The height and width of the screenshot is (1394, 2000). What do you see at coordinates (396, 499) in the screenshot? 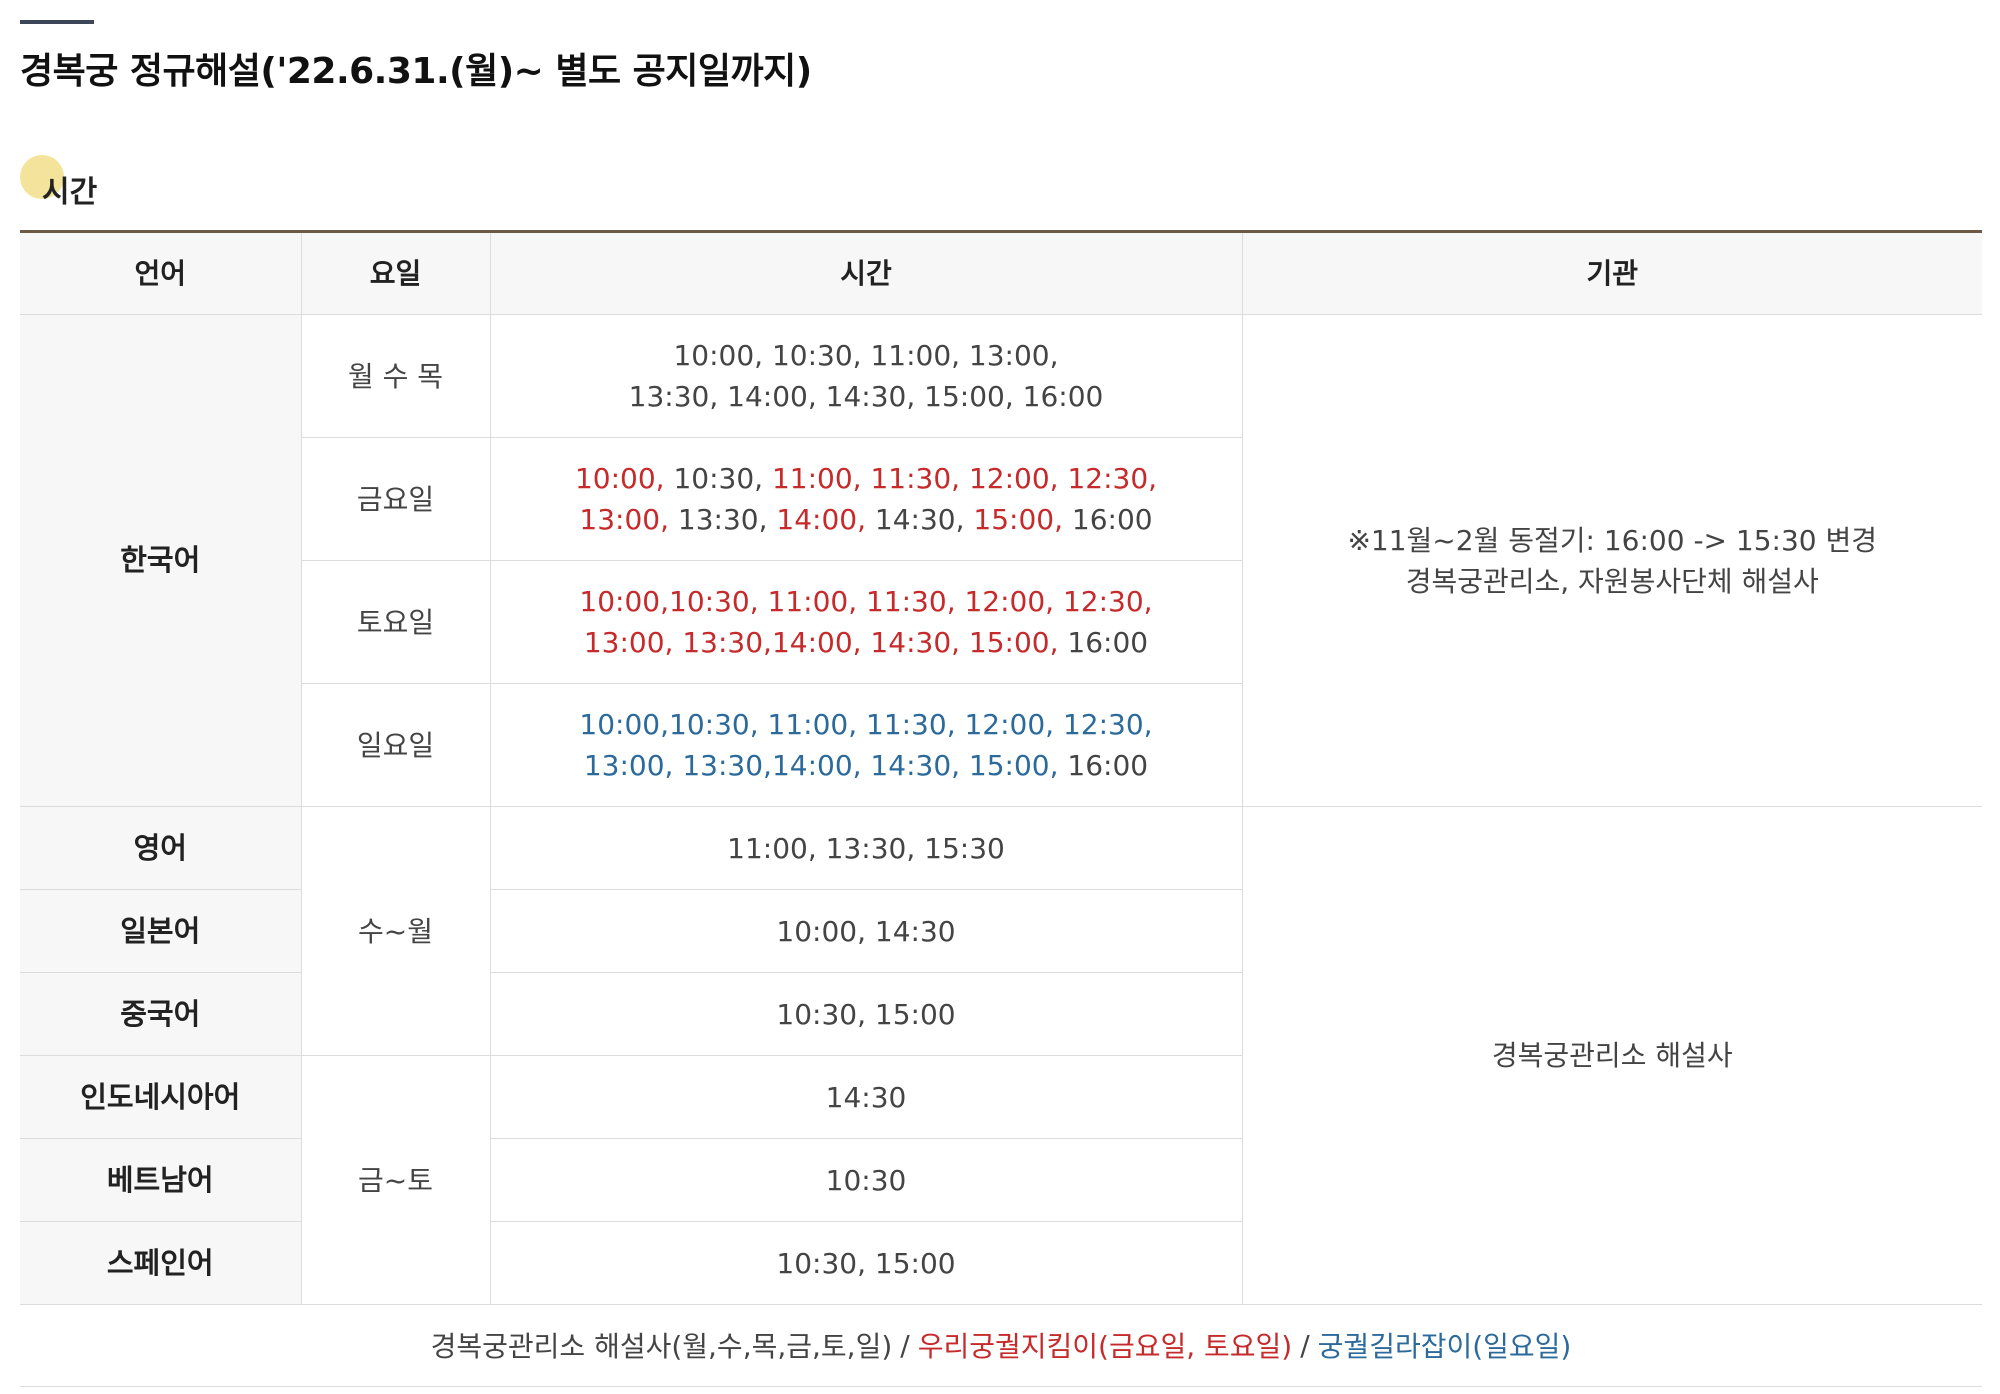
I see `day-cell: 금요일` at bounding box center [396, 499].